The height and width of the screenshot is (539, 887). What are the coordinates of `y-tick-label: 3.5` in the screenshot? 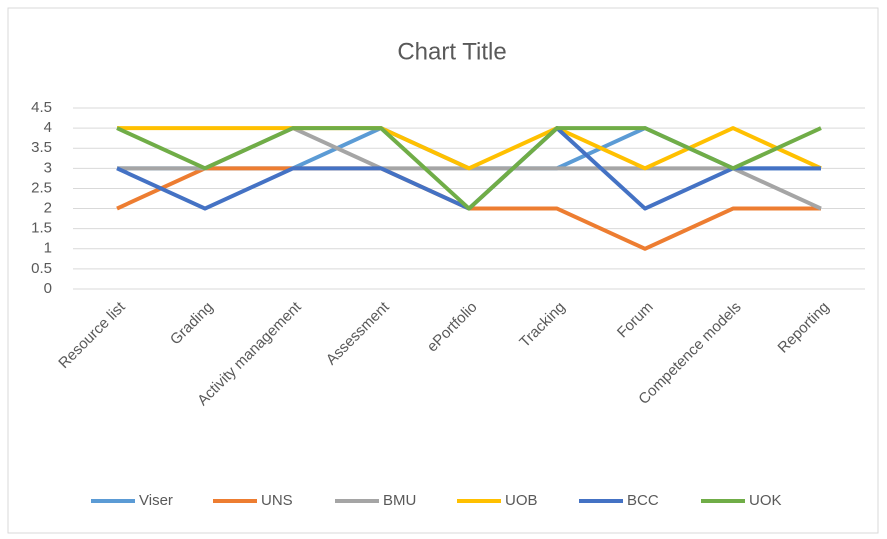 It's located at (41, 147).